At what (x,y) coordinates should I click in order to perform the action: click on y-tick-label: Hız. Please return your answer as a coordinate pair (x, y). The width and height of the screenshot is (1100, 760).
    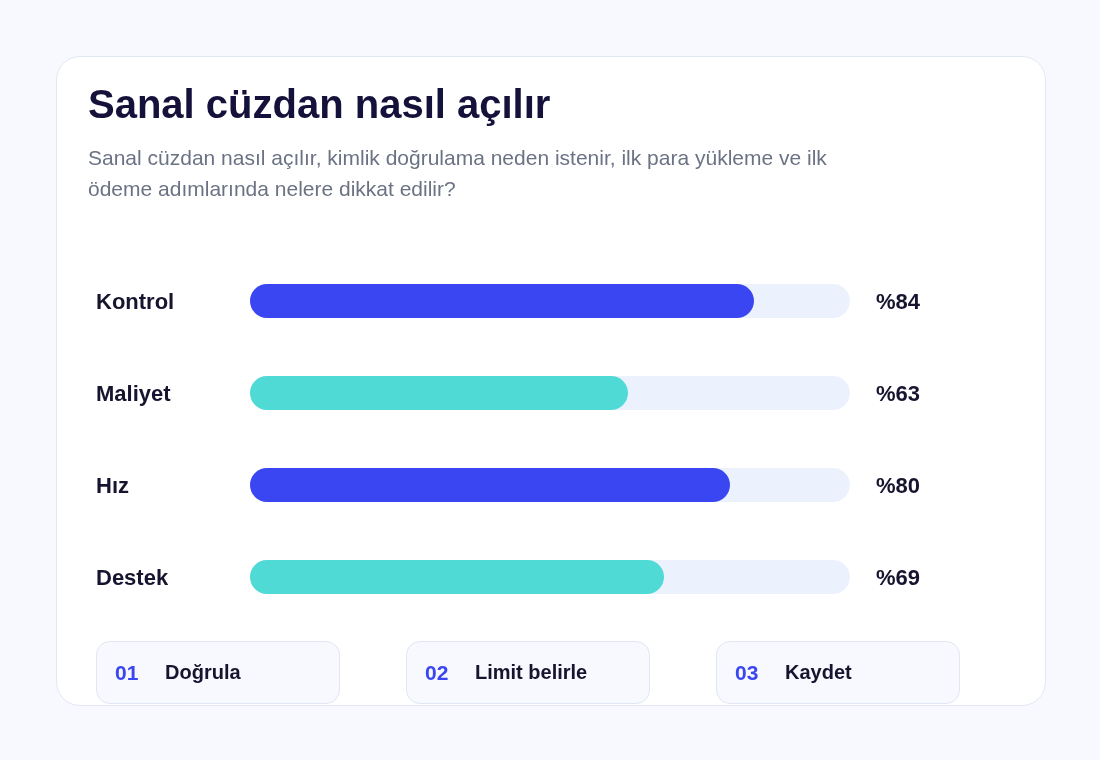
    Looking at the image, I should click on (112, 485).